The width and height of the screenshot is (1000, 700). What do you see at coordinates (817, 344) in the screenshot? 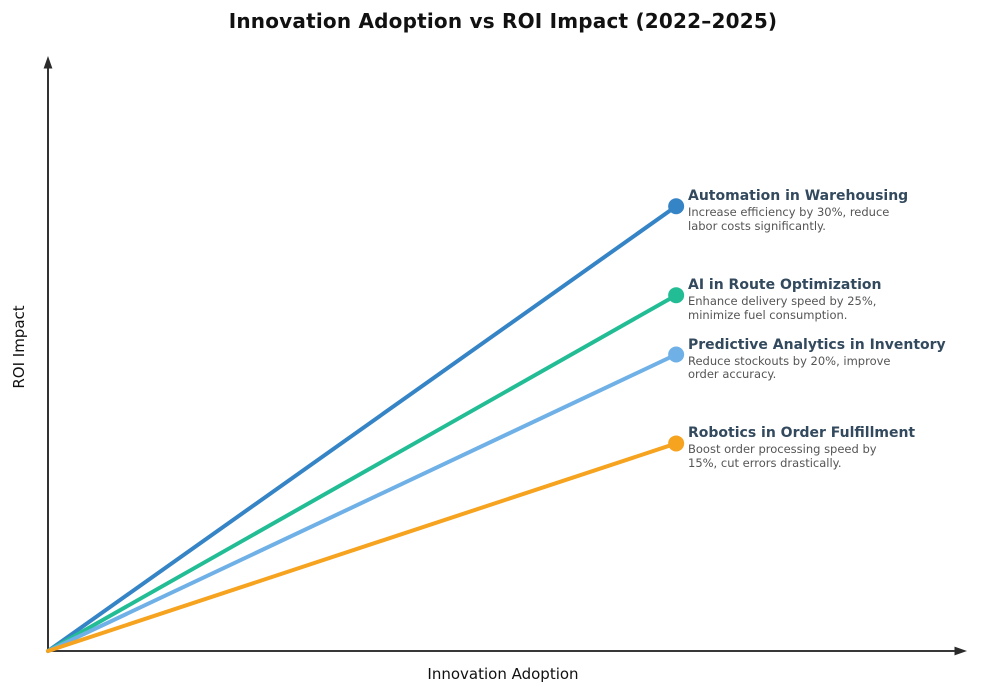
I see `annotation-title: Predictive Analytics in Inventory` at bounding box center [817, 344].